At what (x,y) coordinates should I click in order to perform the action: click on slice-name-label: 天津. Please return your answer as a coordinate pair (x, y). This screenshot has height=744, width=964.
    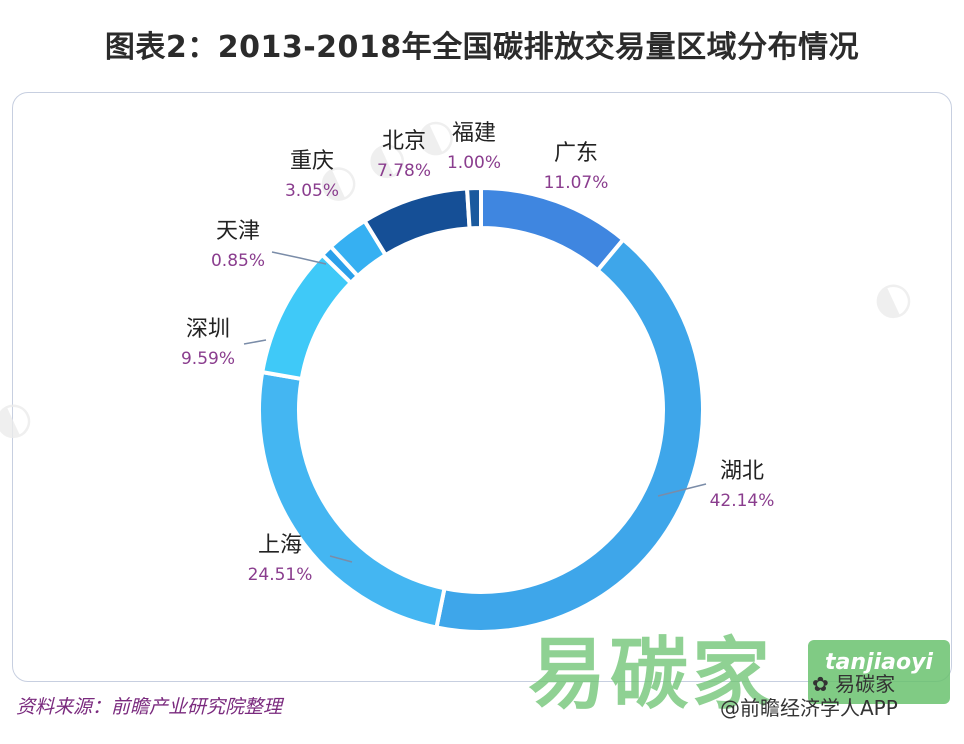
    Looking at the image, I should click on (238, 231).